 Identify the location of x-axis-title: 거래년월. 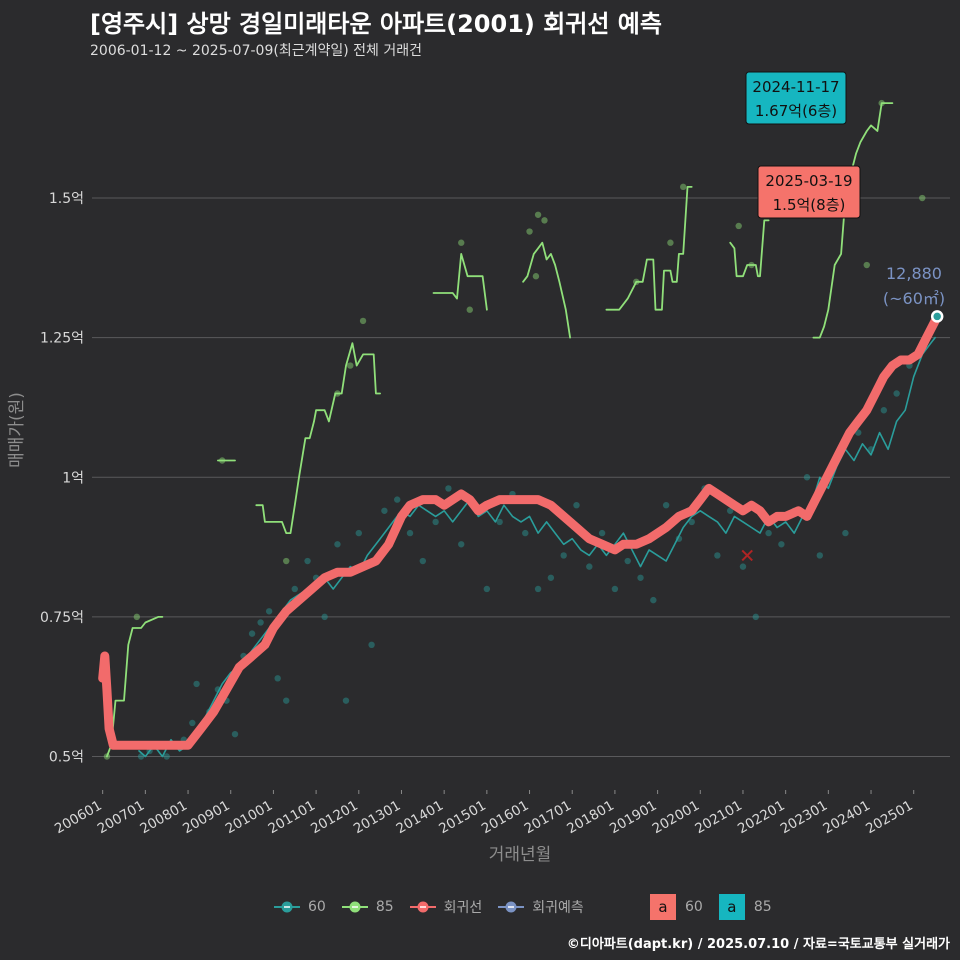
(520, 855).